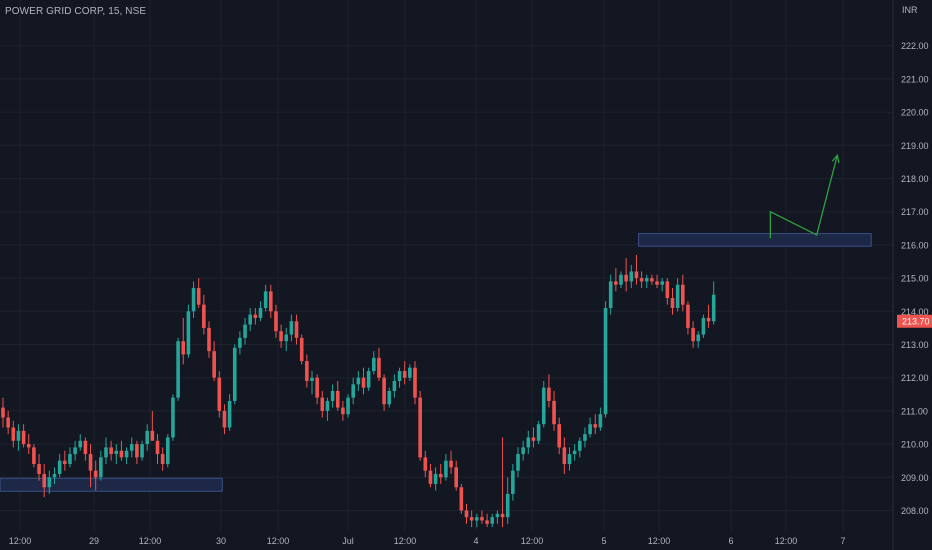 The image size is (932, 550). I want to click on y-tick-label: 209.00, so click(915, 478).